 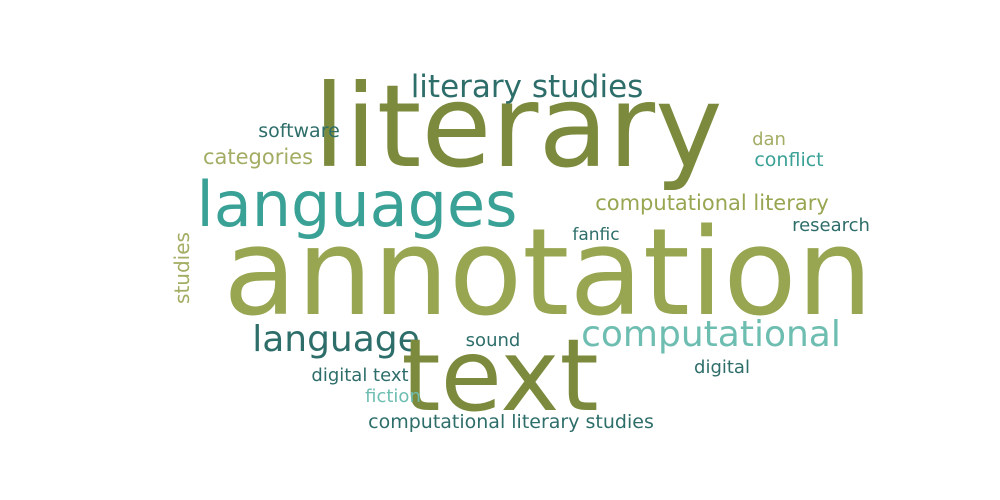 What do you see at coordinates (258, 157) in the screenshot?
I see `word-categories: categories` at bounding box center [258, 157].